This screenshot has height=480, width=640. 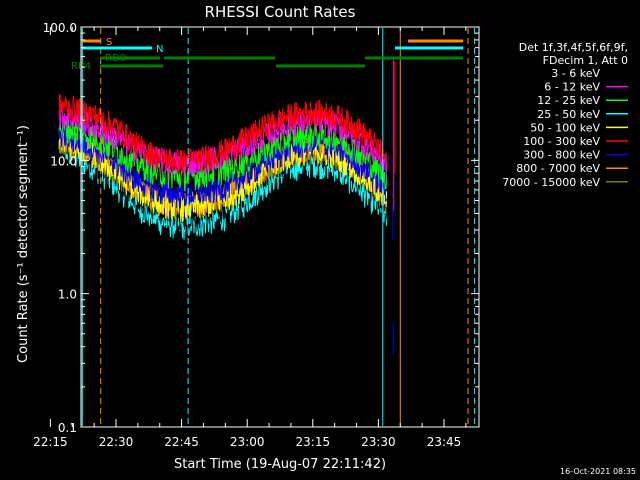 I want to click on y-tick-label-2: 10.0, so click(x=63, y=161).